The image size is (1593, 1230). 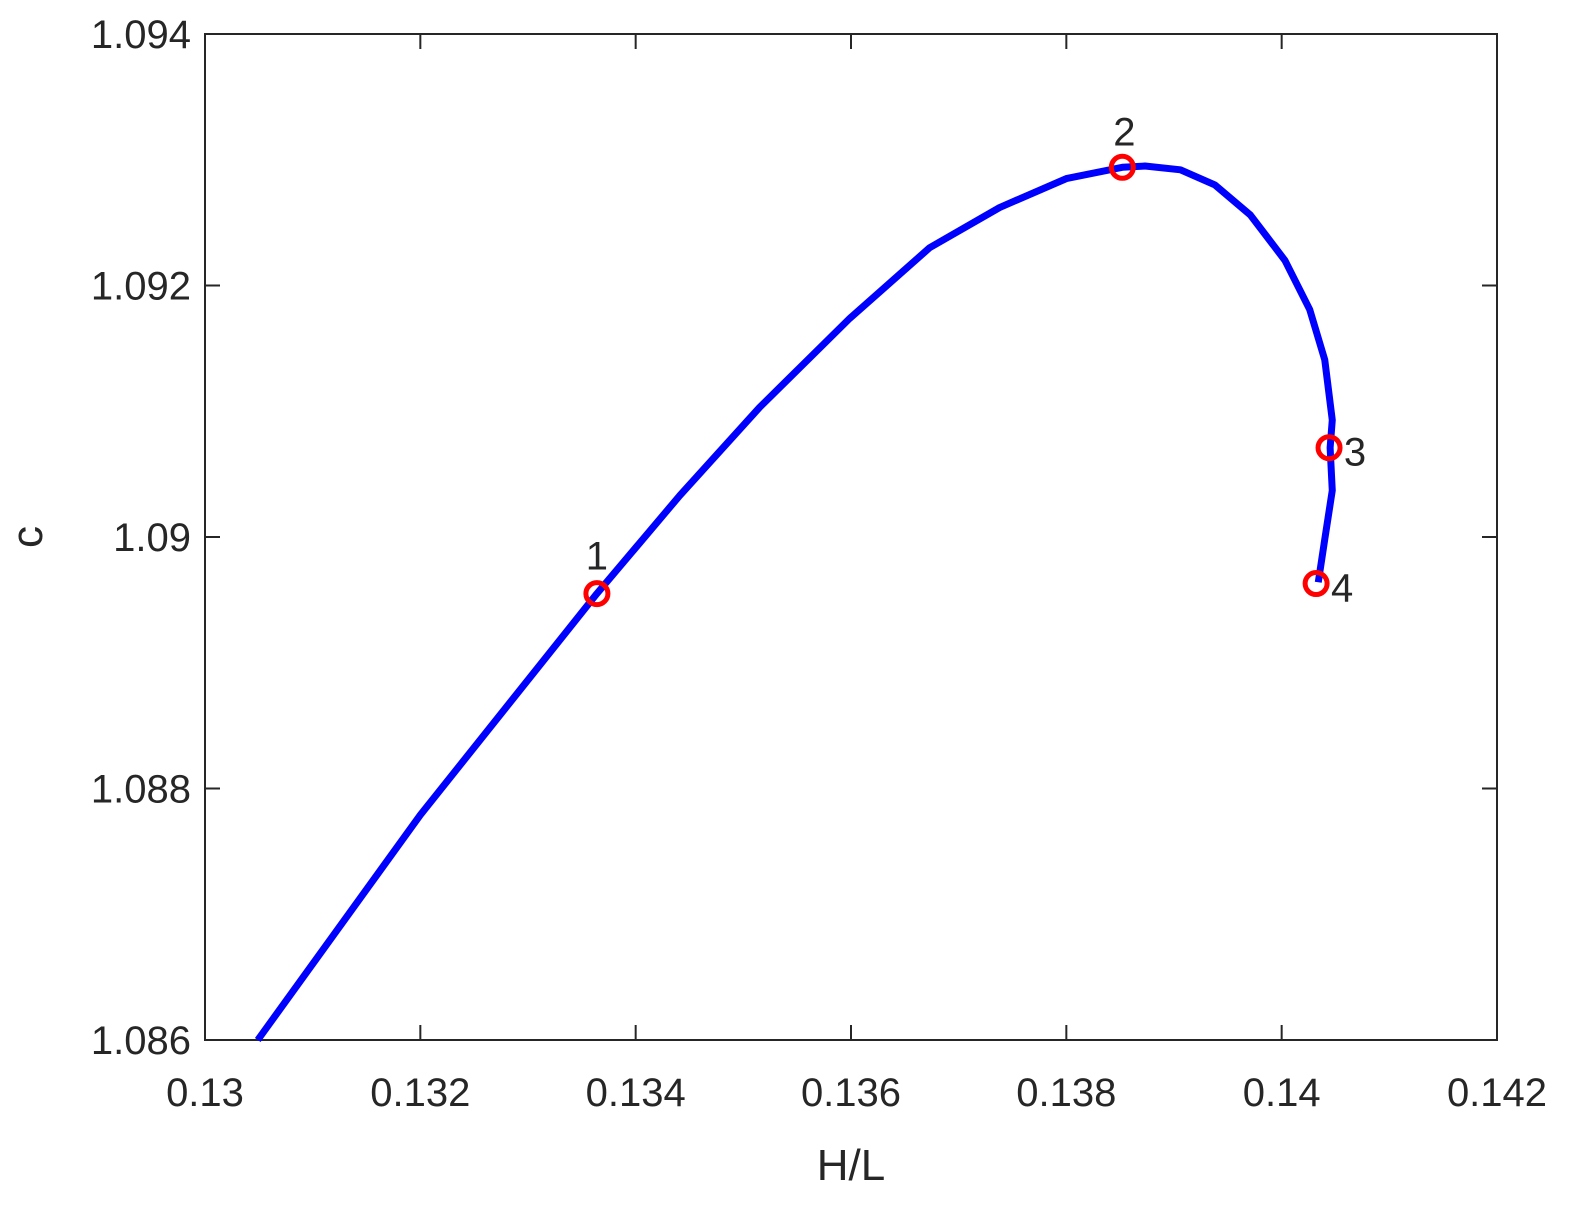 I want to click on x-tick-label: 0.14, so click(x=1282, y=1093).